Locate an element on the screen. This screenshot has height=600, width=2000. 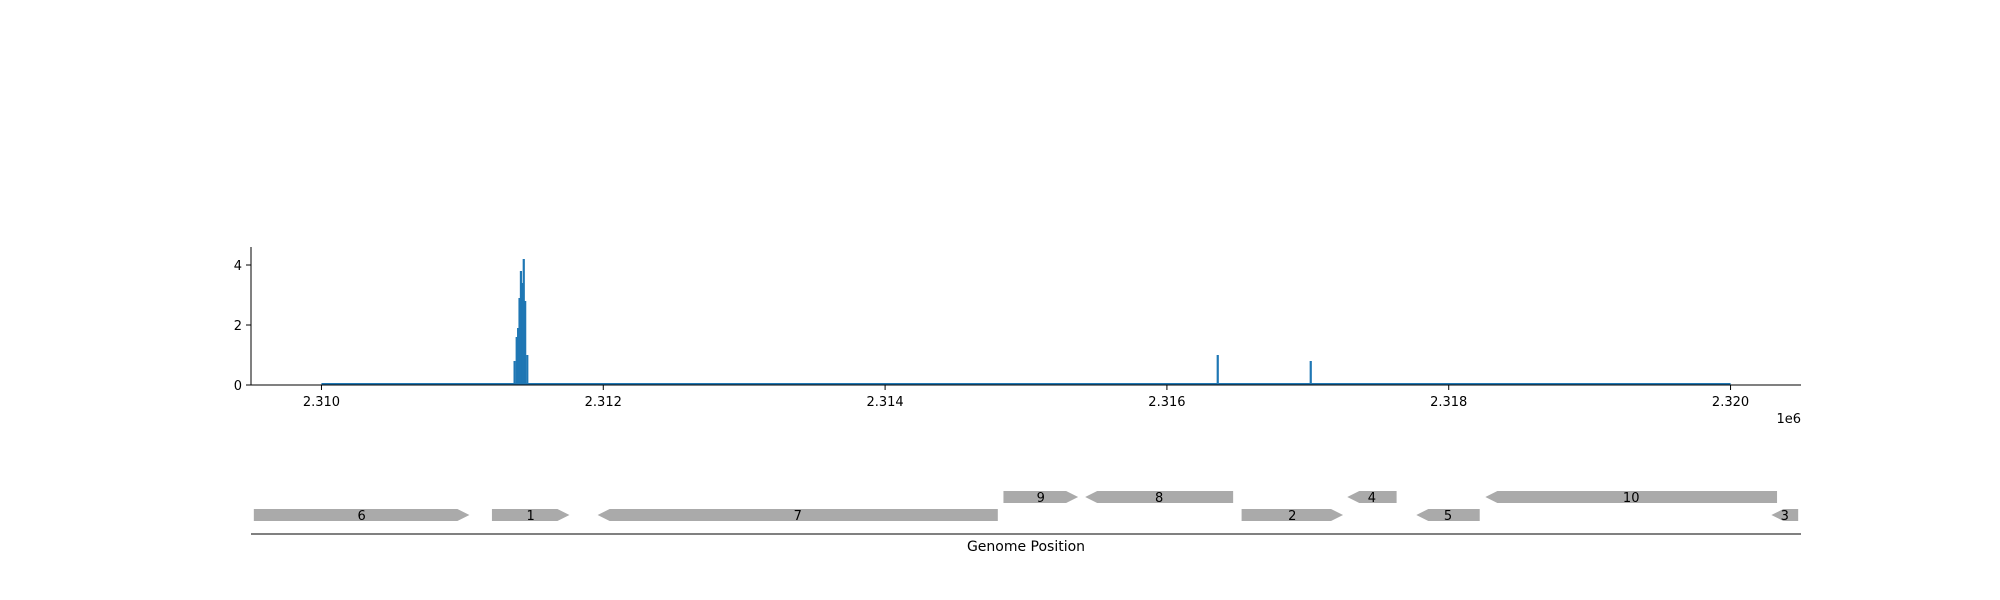
gene-label: 9 is located at coordinates (1041, 498).